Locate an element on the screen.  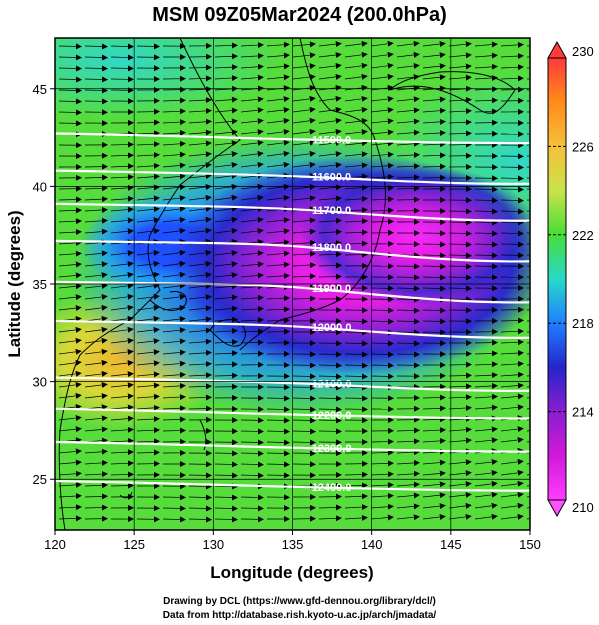
contour-label: 12200.0 is located at coordinates (332, 416).